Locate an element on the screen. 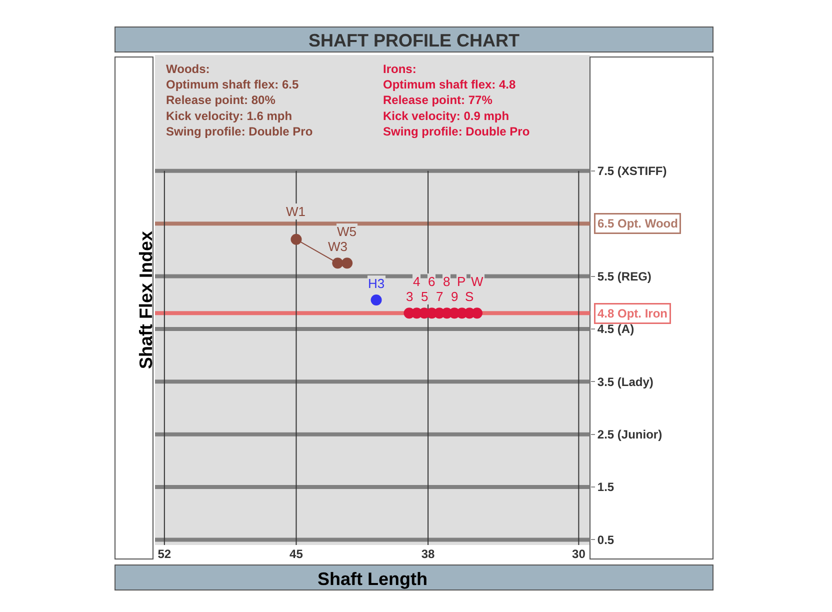 The height and width of the screenshot is (612, 832). x-tick-label: 45 is located at coordinates (297, 554).